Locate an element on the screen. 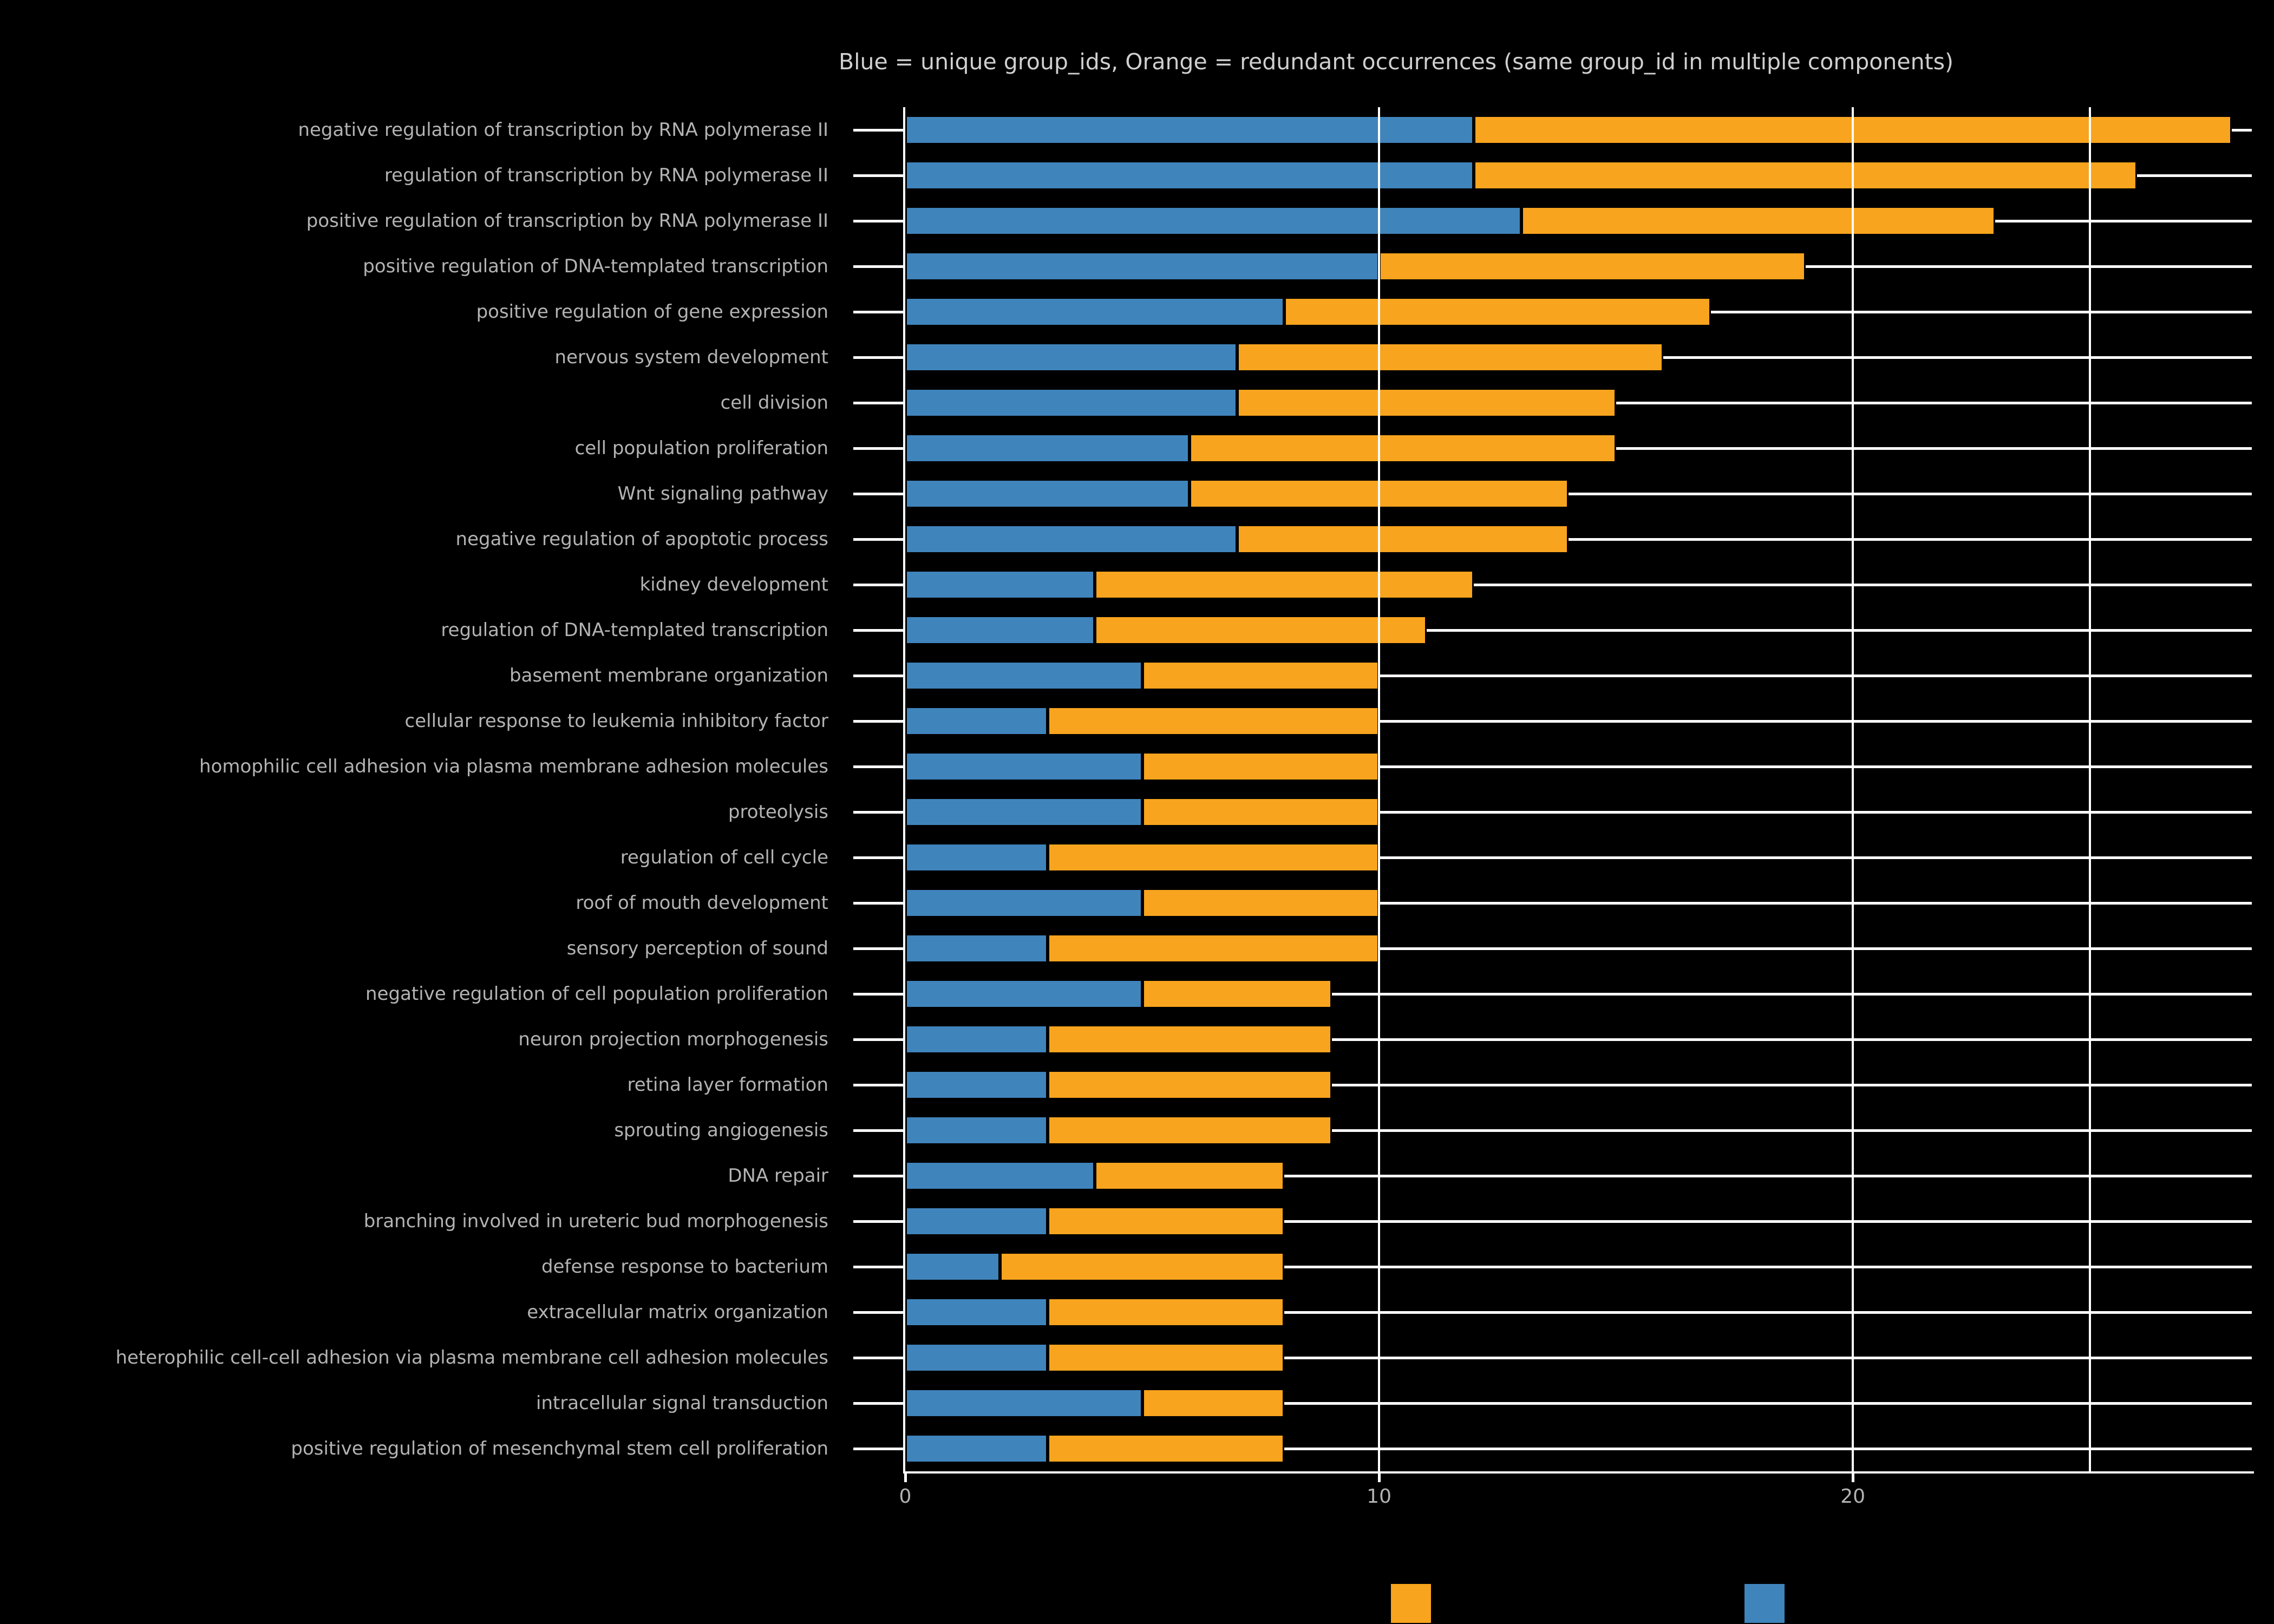 The width and height of the screenshot is (2274, 1624). category-label: intracellular signal transduction is located at coordinates (682, 1403).